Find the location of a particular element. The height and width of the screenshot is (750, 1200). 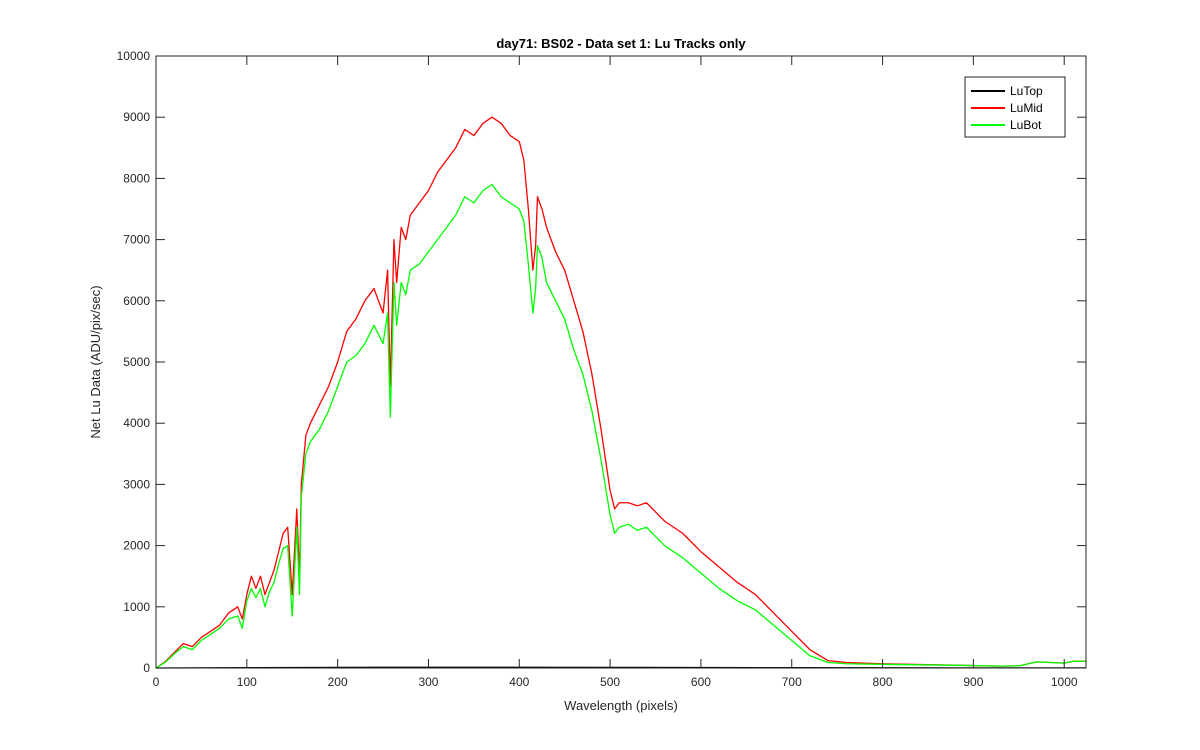

x-tick-label: 1000 is located at coordinates (1064, 682).